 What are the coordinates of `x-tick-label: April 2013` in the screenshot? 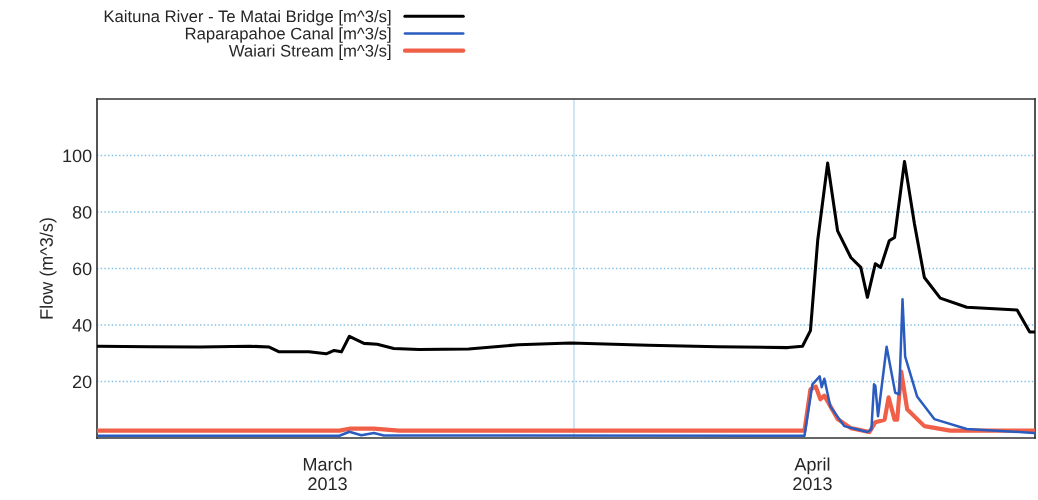 It's located at (812, 474).